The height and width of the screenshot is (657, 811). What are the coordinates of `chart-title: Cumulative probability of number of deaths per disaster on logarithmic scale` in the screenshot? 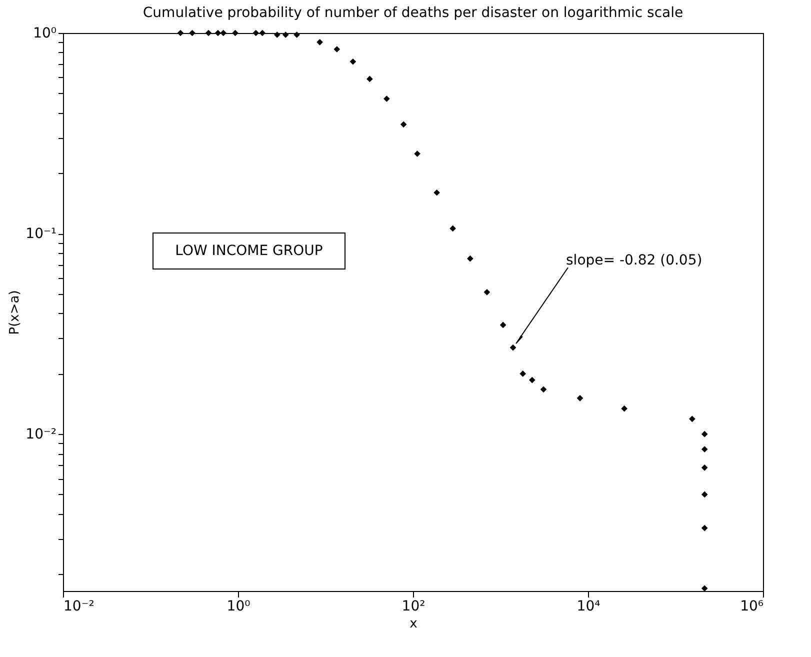 It's located at (413, 13).